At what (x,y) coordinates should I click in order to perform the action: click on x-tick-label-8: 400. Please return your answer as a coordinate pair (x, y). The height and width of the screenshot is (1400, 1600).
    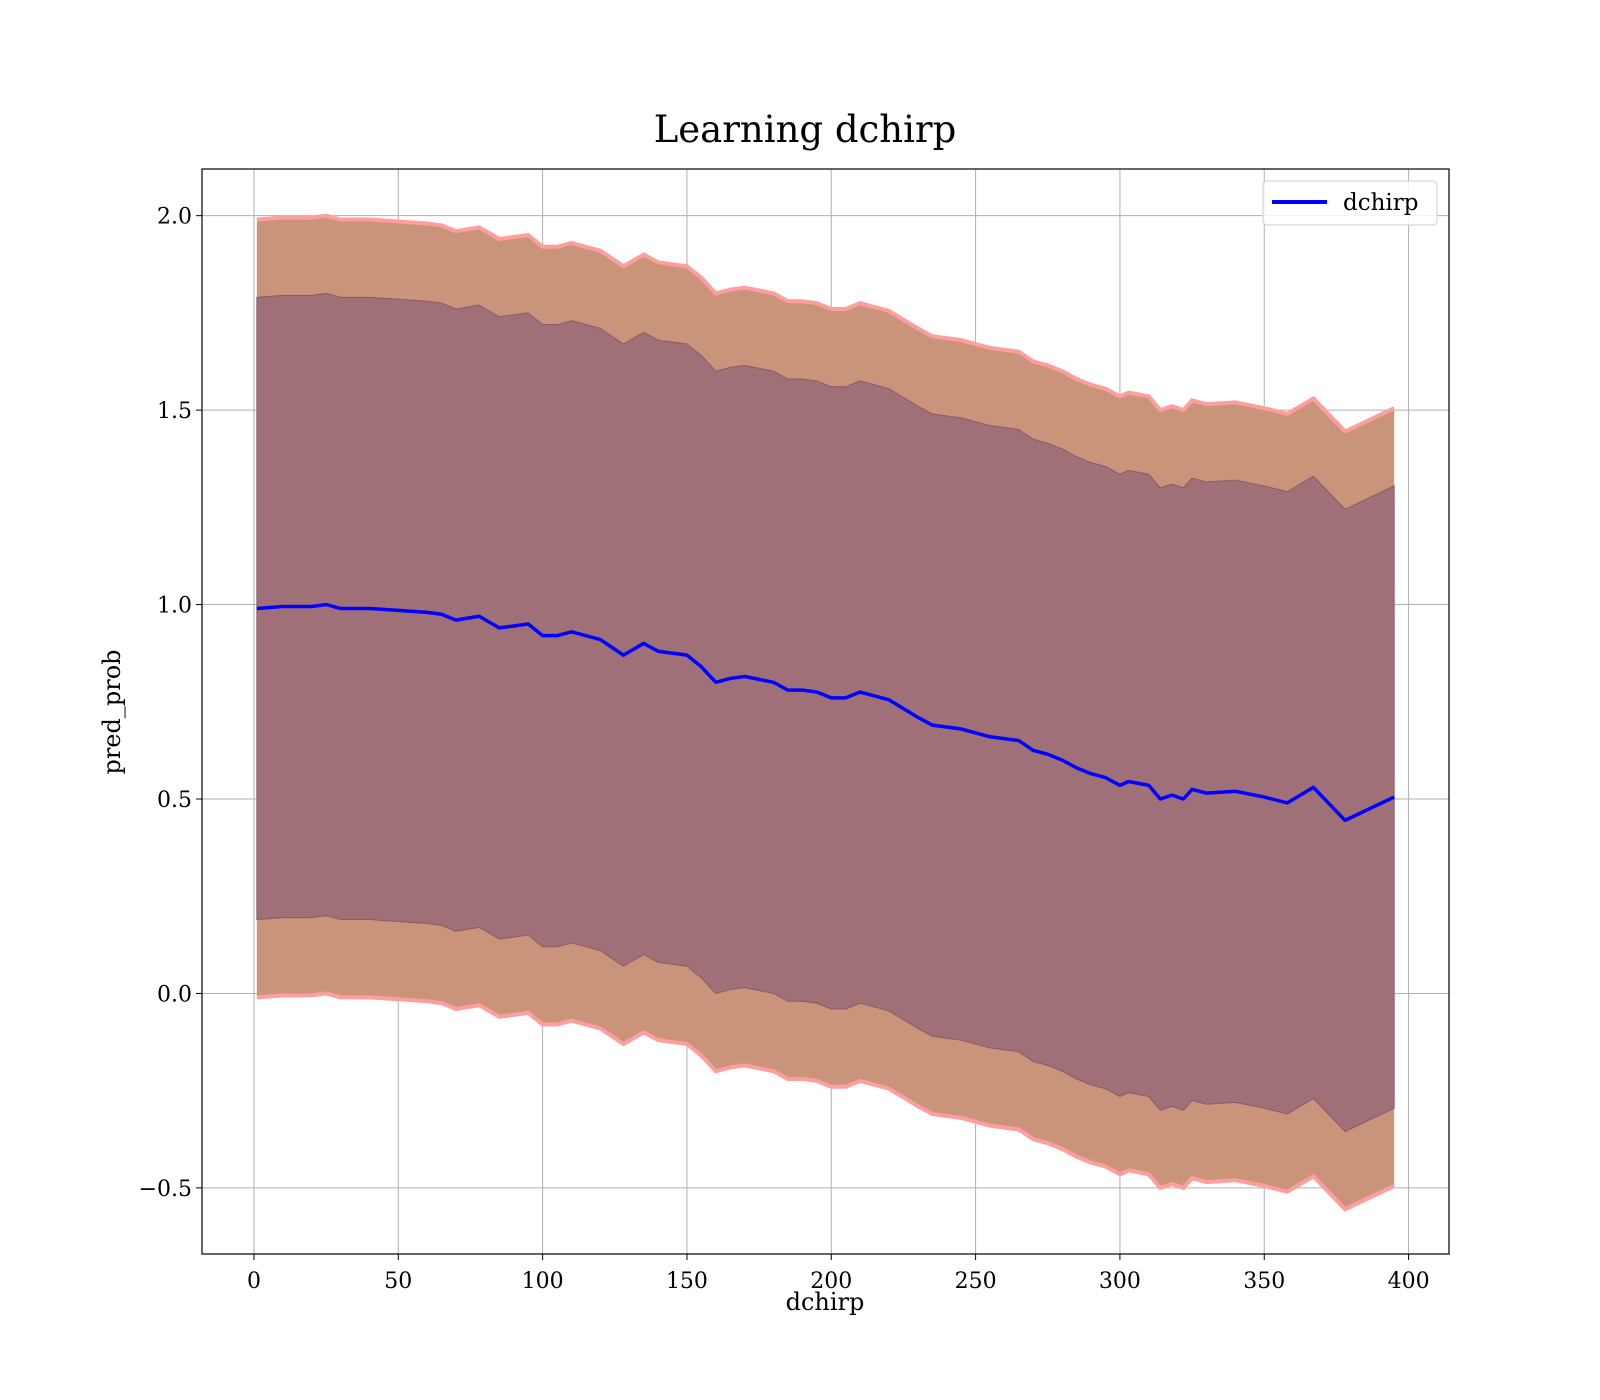
    Looking at the image, I should click on (1409, 1281).